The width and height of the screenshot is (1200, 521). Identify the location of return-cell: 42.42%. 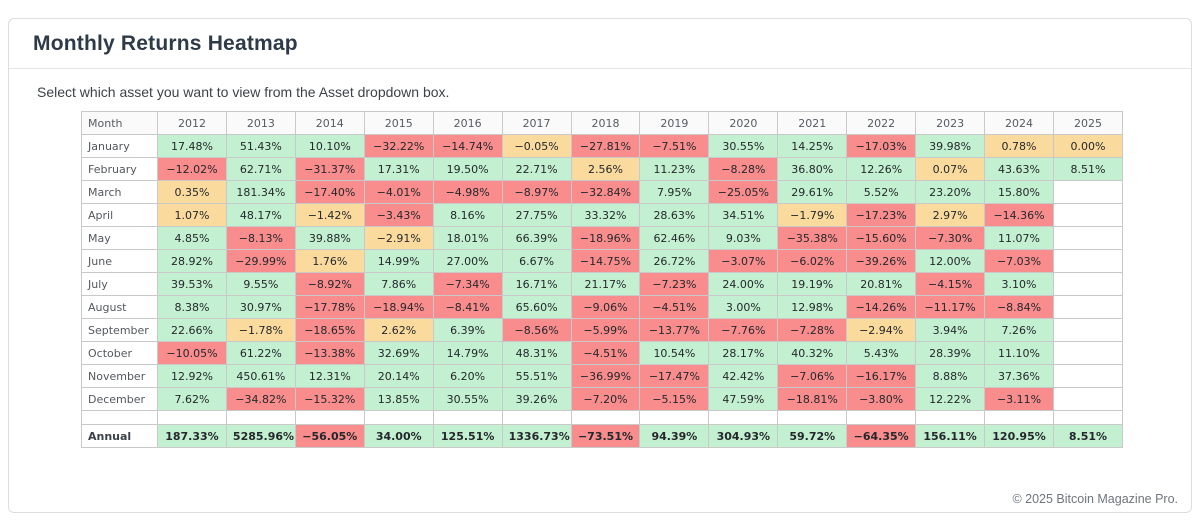
(743, 376).